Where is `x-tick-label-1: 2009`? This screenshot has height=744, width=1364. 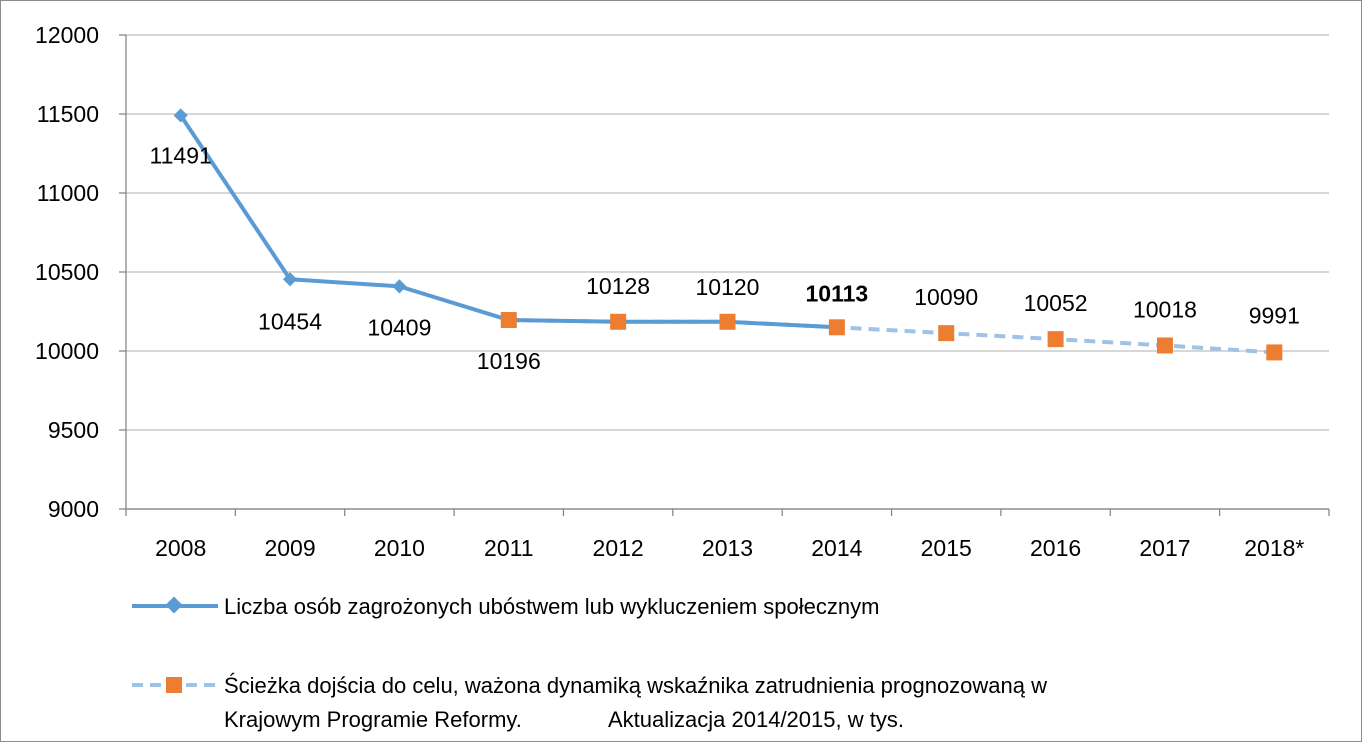 x-tick-label-1: 2009 is located at coordinates (289, 548).